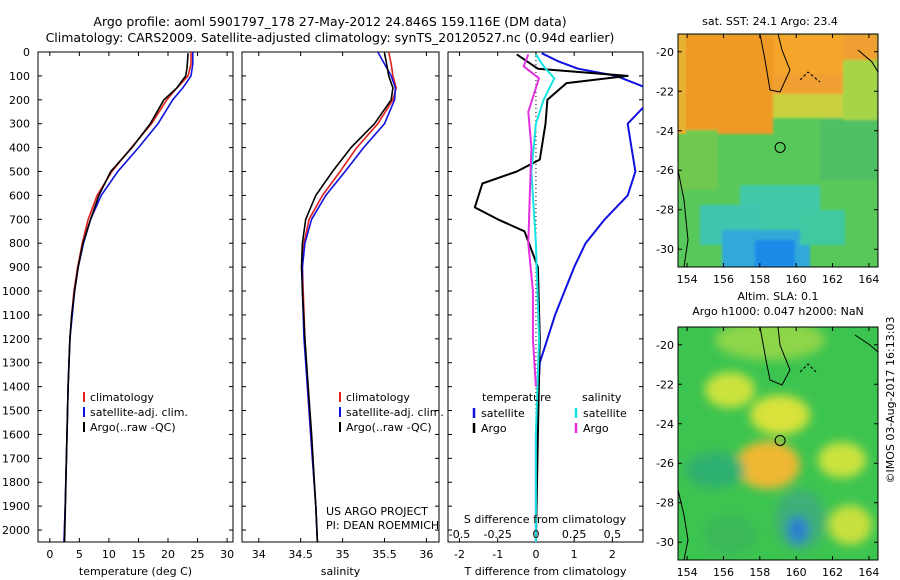 This screenshot has height=580, width=900. What do you see at coordinates (384, 554) in the screenshot?
I see `x-tick-label: 35.5` at bounding box center [384, 554].